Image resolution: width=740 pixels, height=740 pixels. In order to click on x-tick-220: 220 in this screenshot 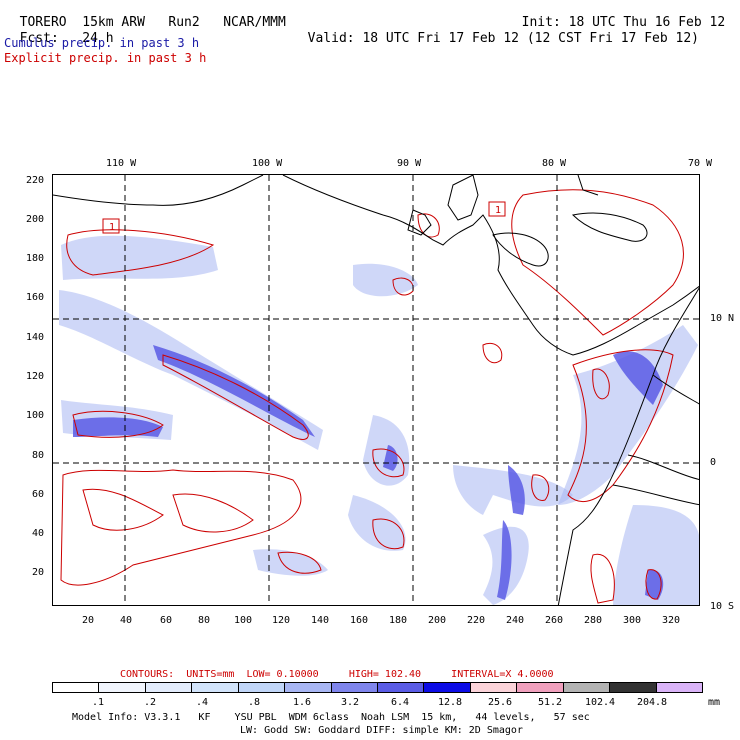, I will do `click(476, 620)`.